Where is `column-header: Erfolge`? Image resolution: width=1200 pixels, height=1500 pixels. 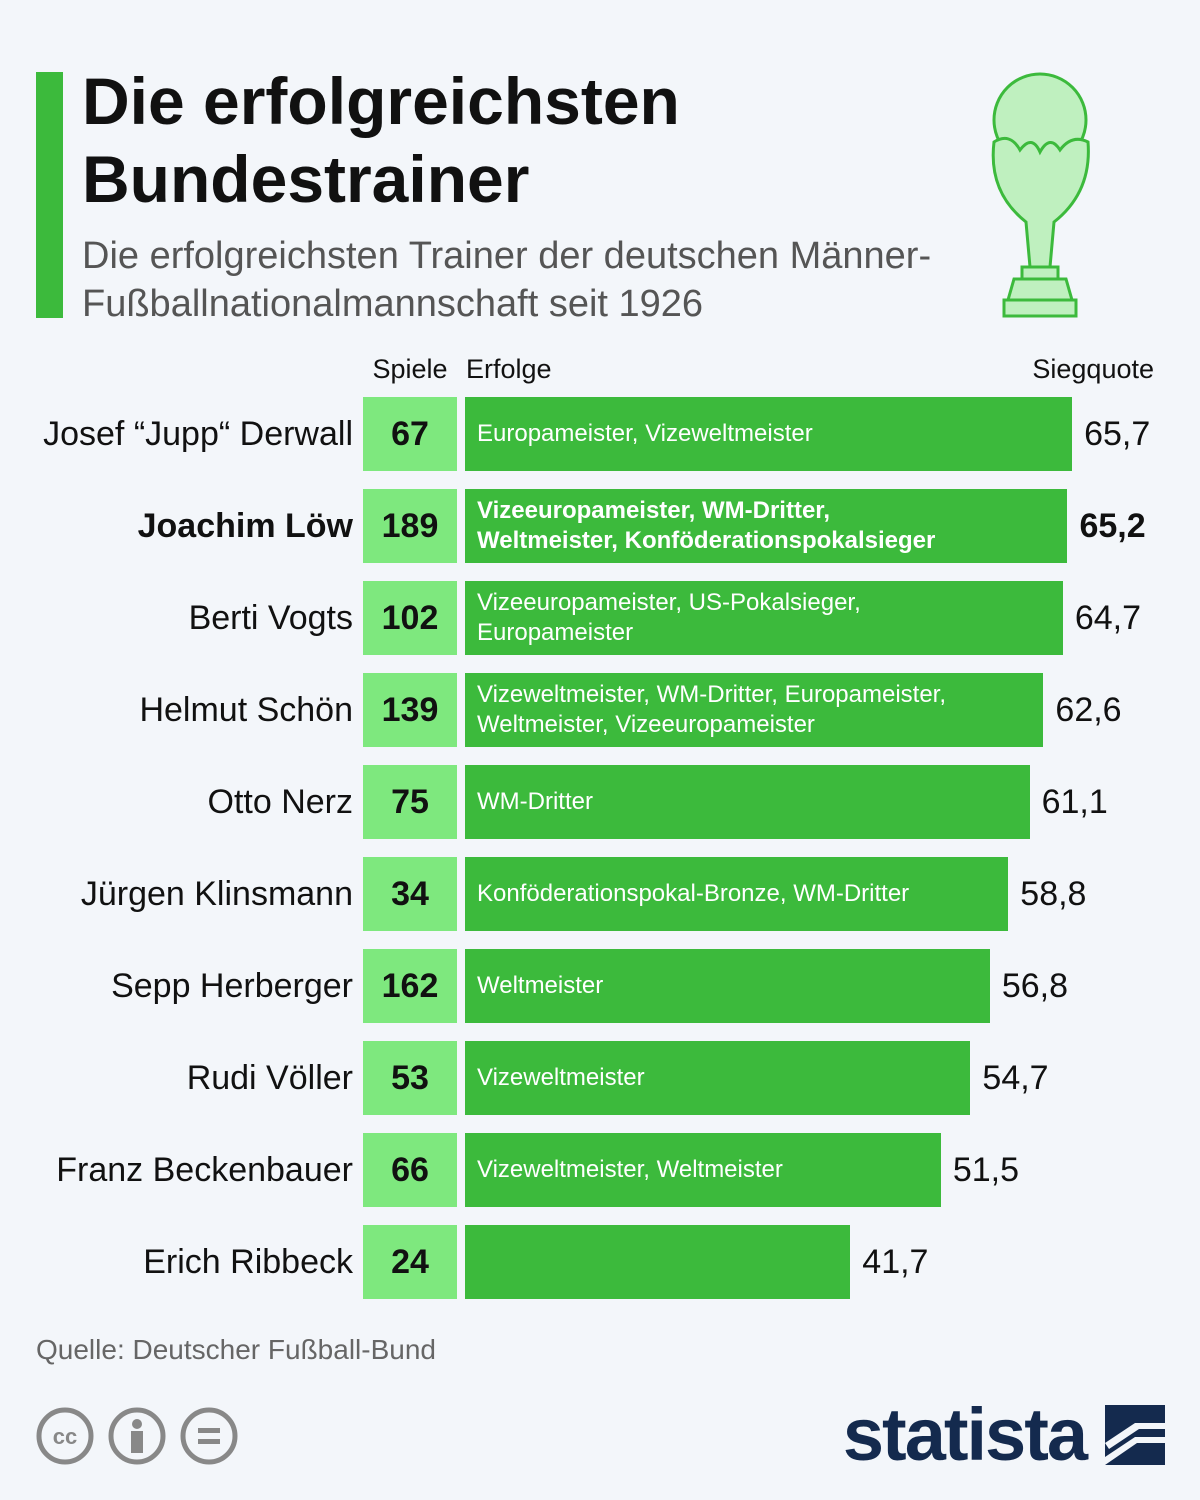
column-header: Erfolge is located at coordinates (509, 369).